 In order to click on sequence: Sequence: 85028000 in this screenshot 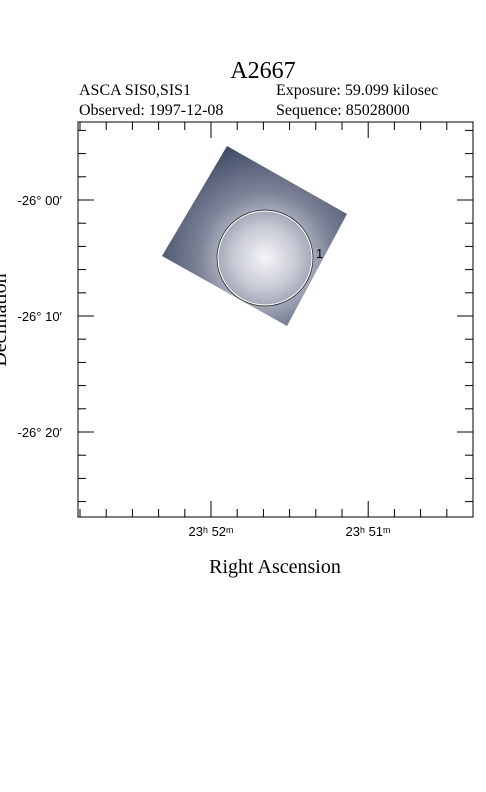, I will do `click(343, 110)`.